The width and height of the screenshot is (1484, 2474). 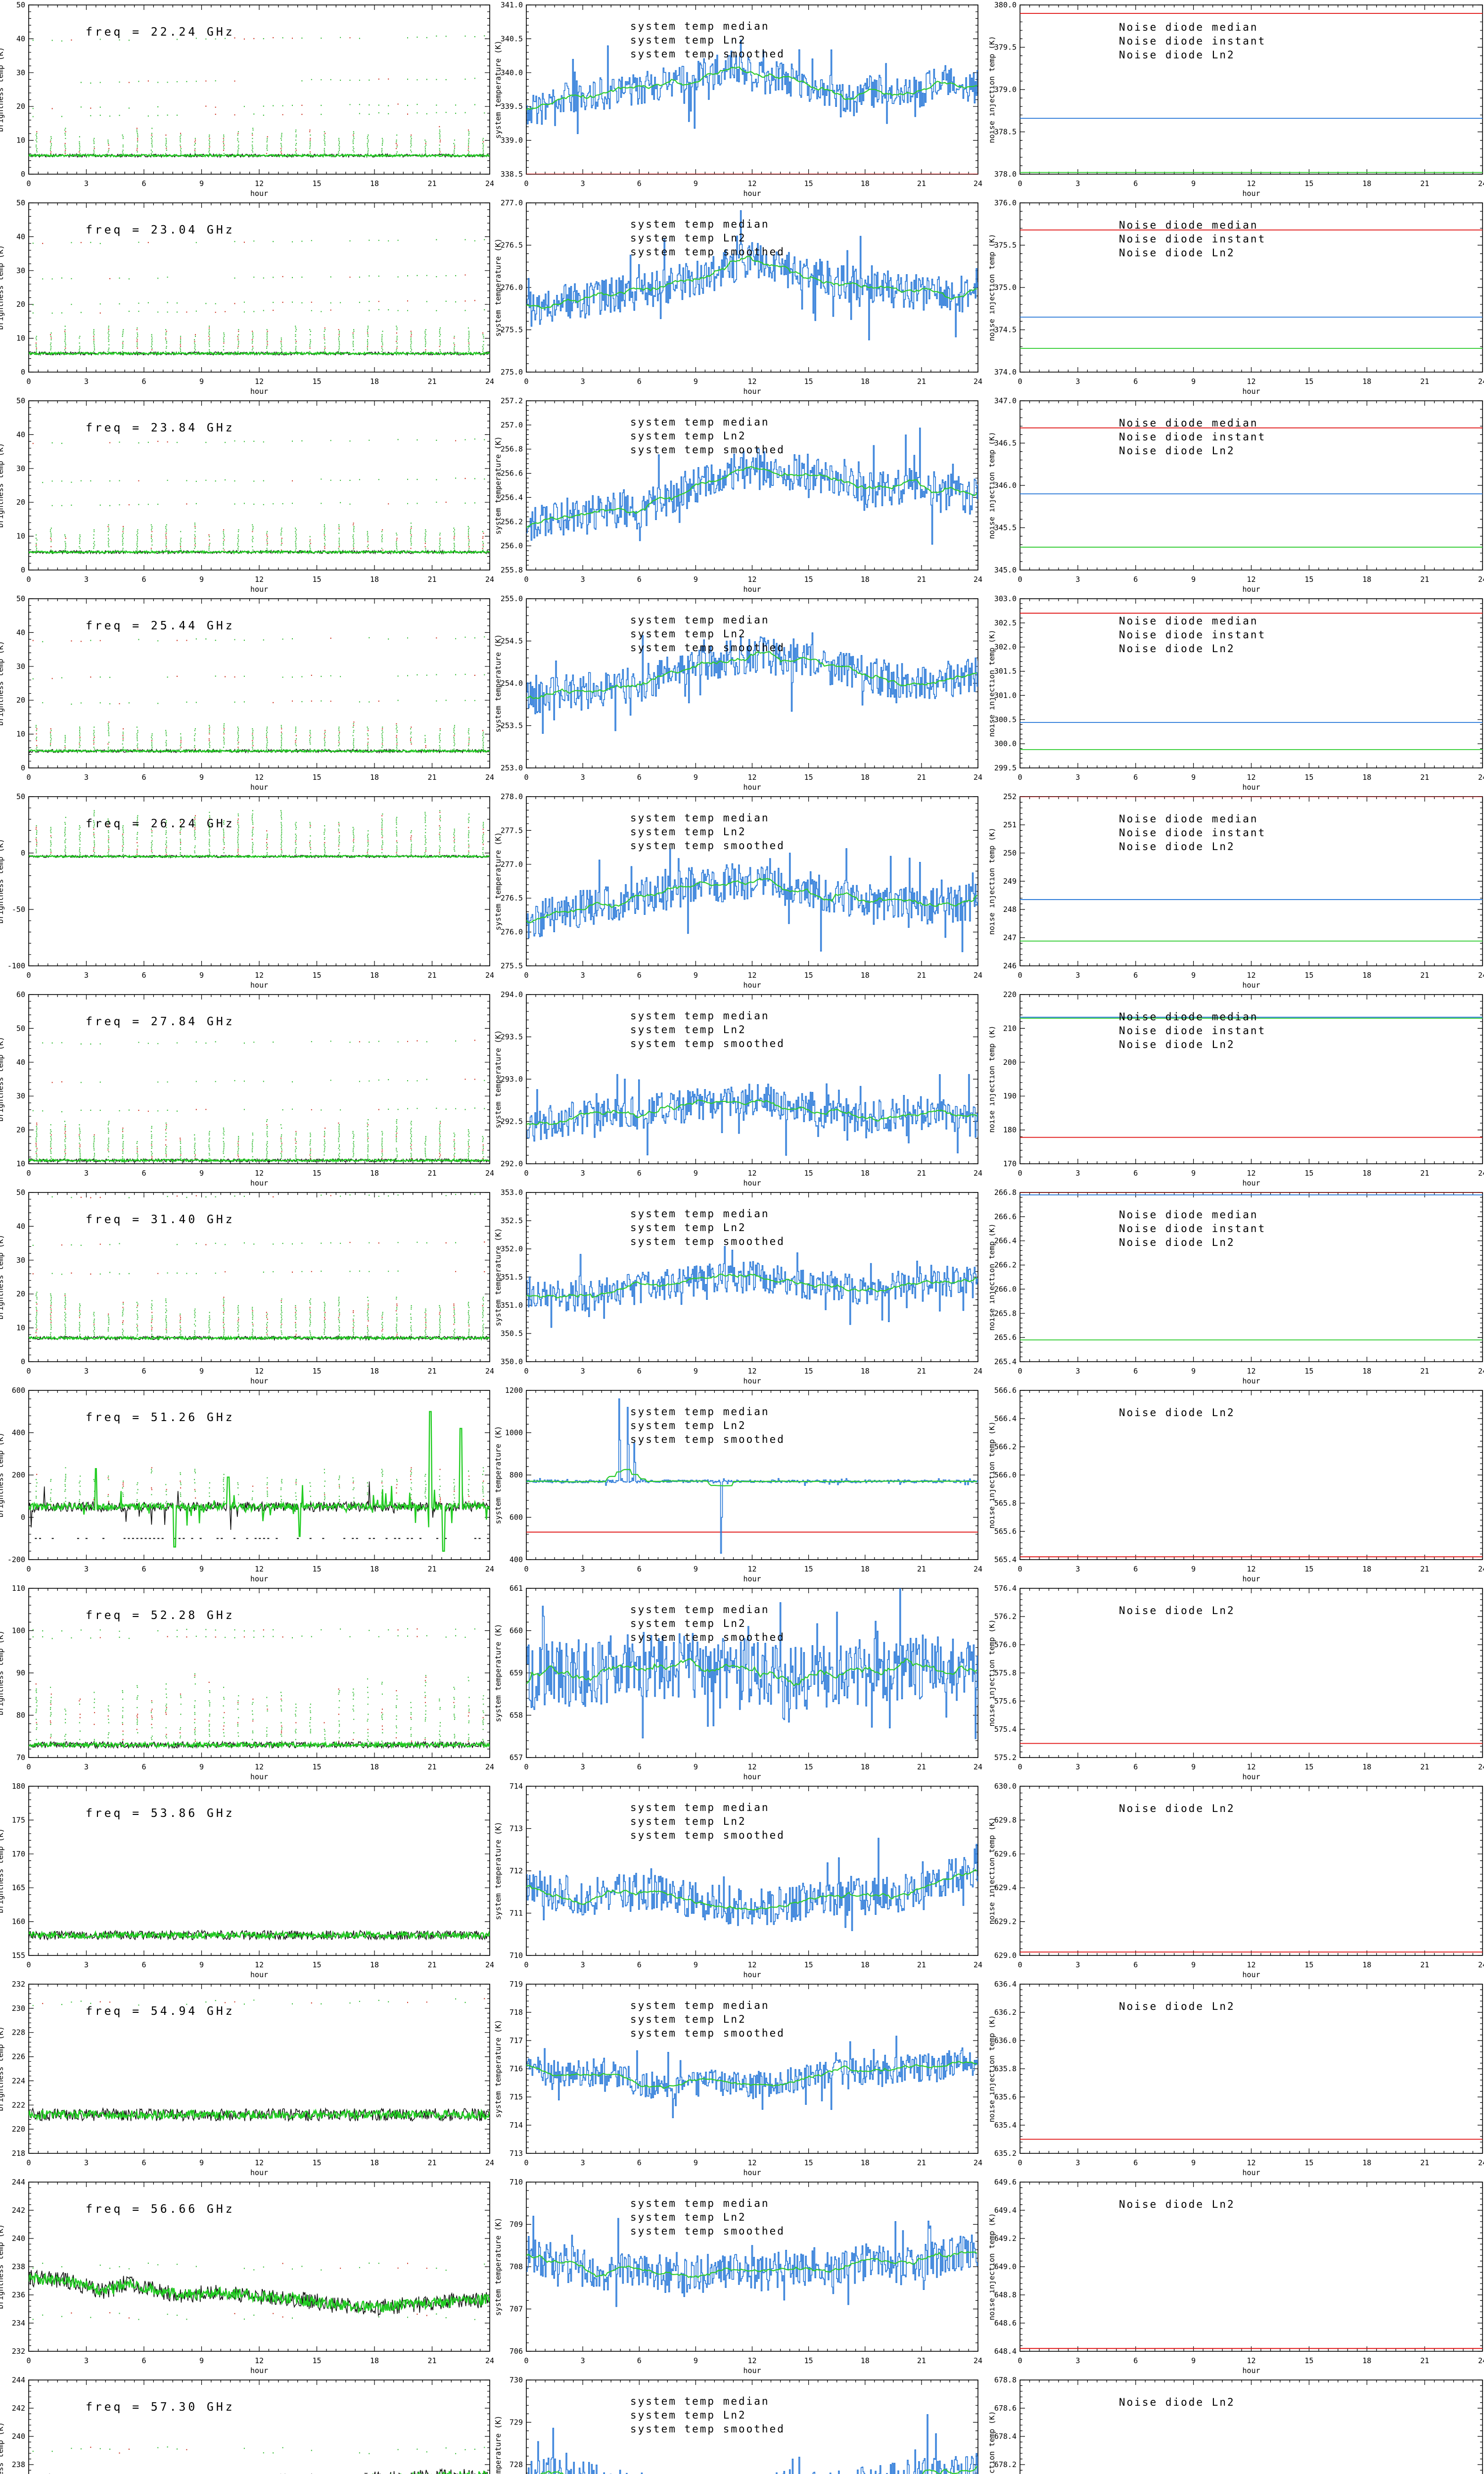 I want to click on svg-text: 635.4, so click(x=1005, y=2126).